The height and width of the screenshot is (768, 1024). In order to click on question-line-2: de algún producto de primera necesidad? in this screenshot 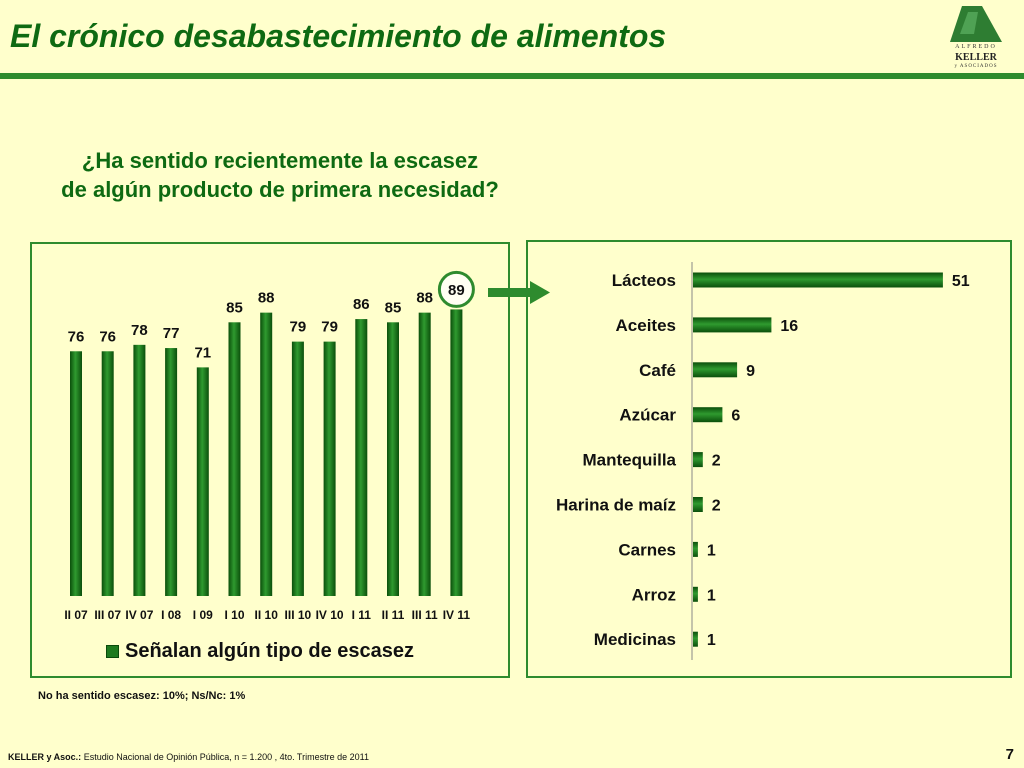, I will do `click(280, 189)`.